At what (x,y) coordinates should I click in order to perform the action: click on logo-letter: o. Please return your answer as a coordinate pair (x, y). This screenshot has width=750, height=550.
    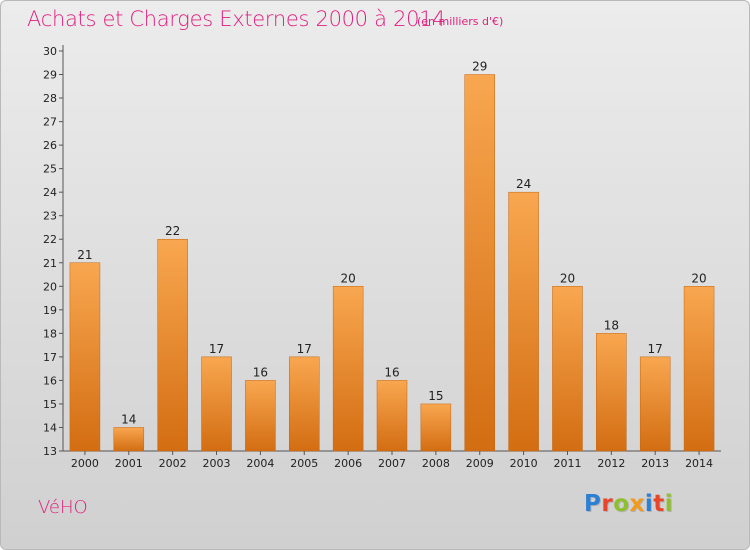
    Looking at the image, I should click on (621, 504).